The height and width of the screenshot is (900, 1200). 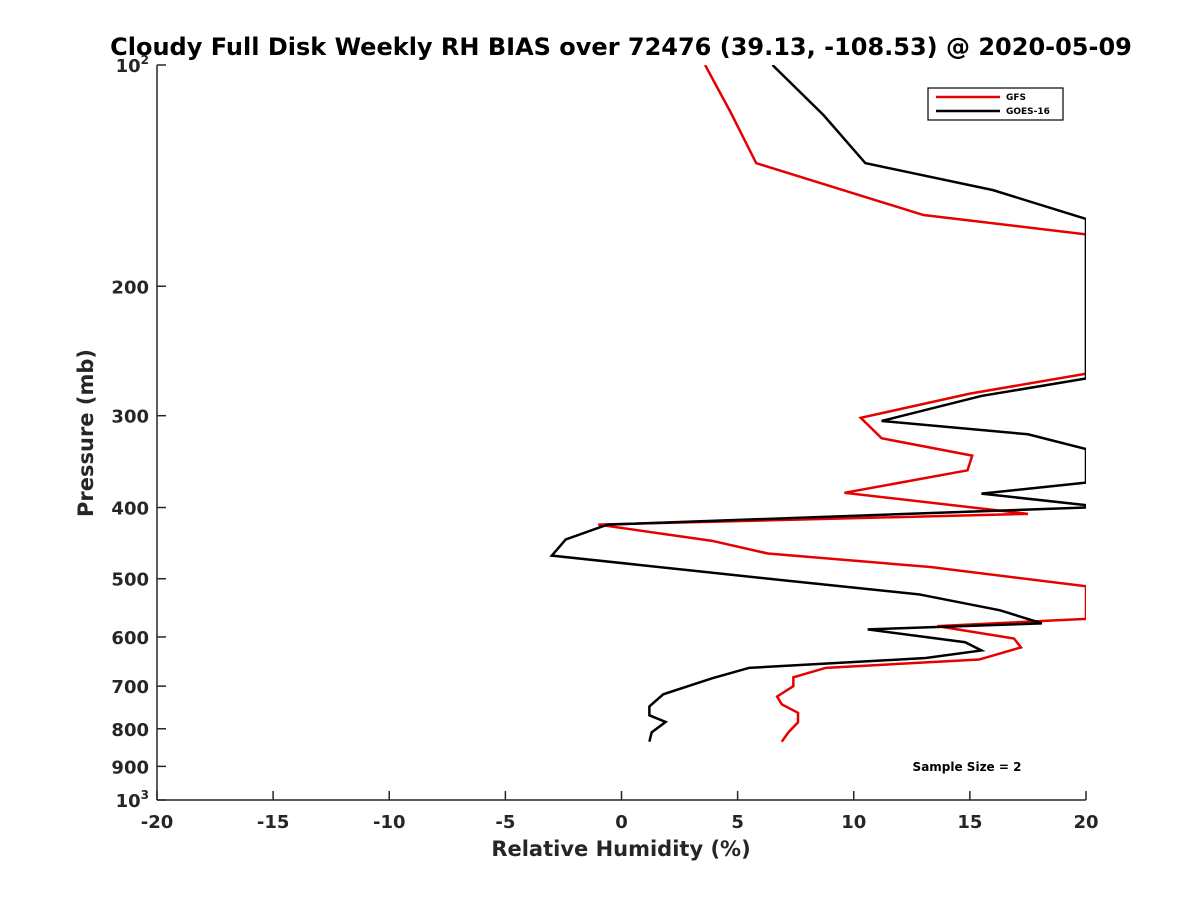 I want to click on y-tick-label: 10², so click(x=132, y=65).